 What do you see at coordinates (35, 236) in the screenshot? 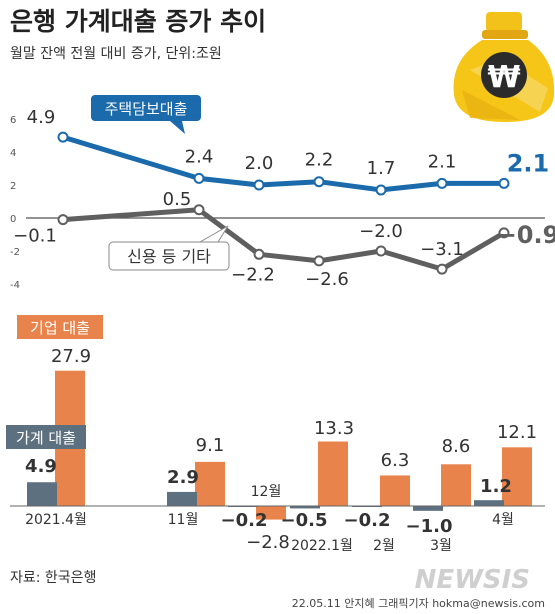
I see `credit-value-label: −0.1` at bounding box center [35, 236].